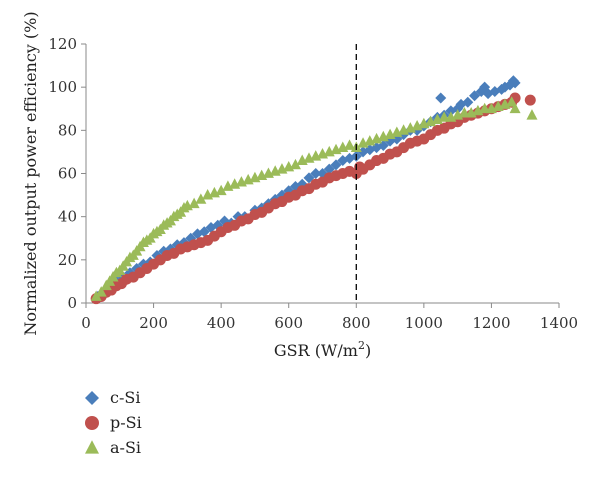 The width and height of the screenshot is (600, 480). What do you see at coordinates (72, 303) in the screenshot?
I see `y-tick-label: 0` at bounding box center [72, 303].